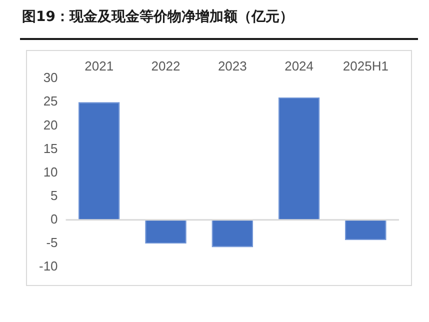  Describe the element at coordinates (50, 172) in the screenshot. I see `y-tick-label: 10` at that location.